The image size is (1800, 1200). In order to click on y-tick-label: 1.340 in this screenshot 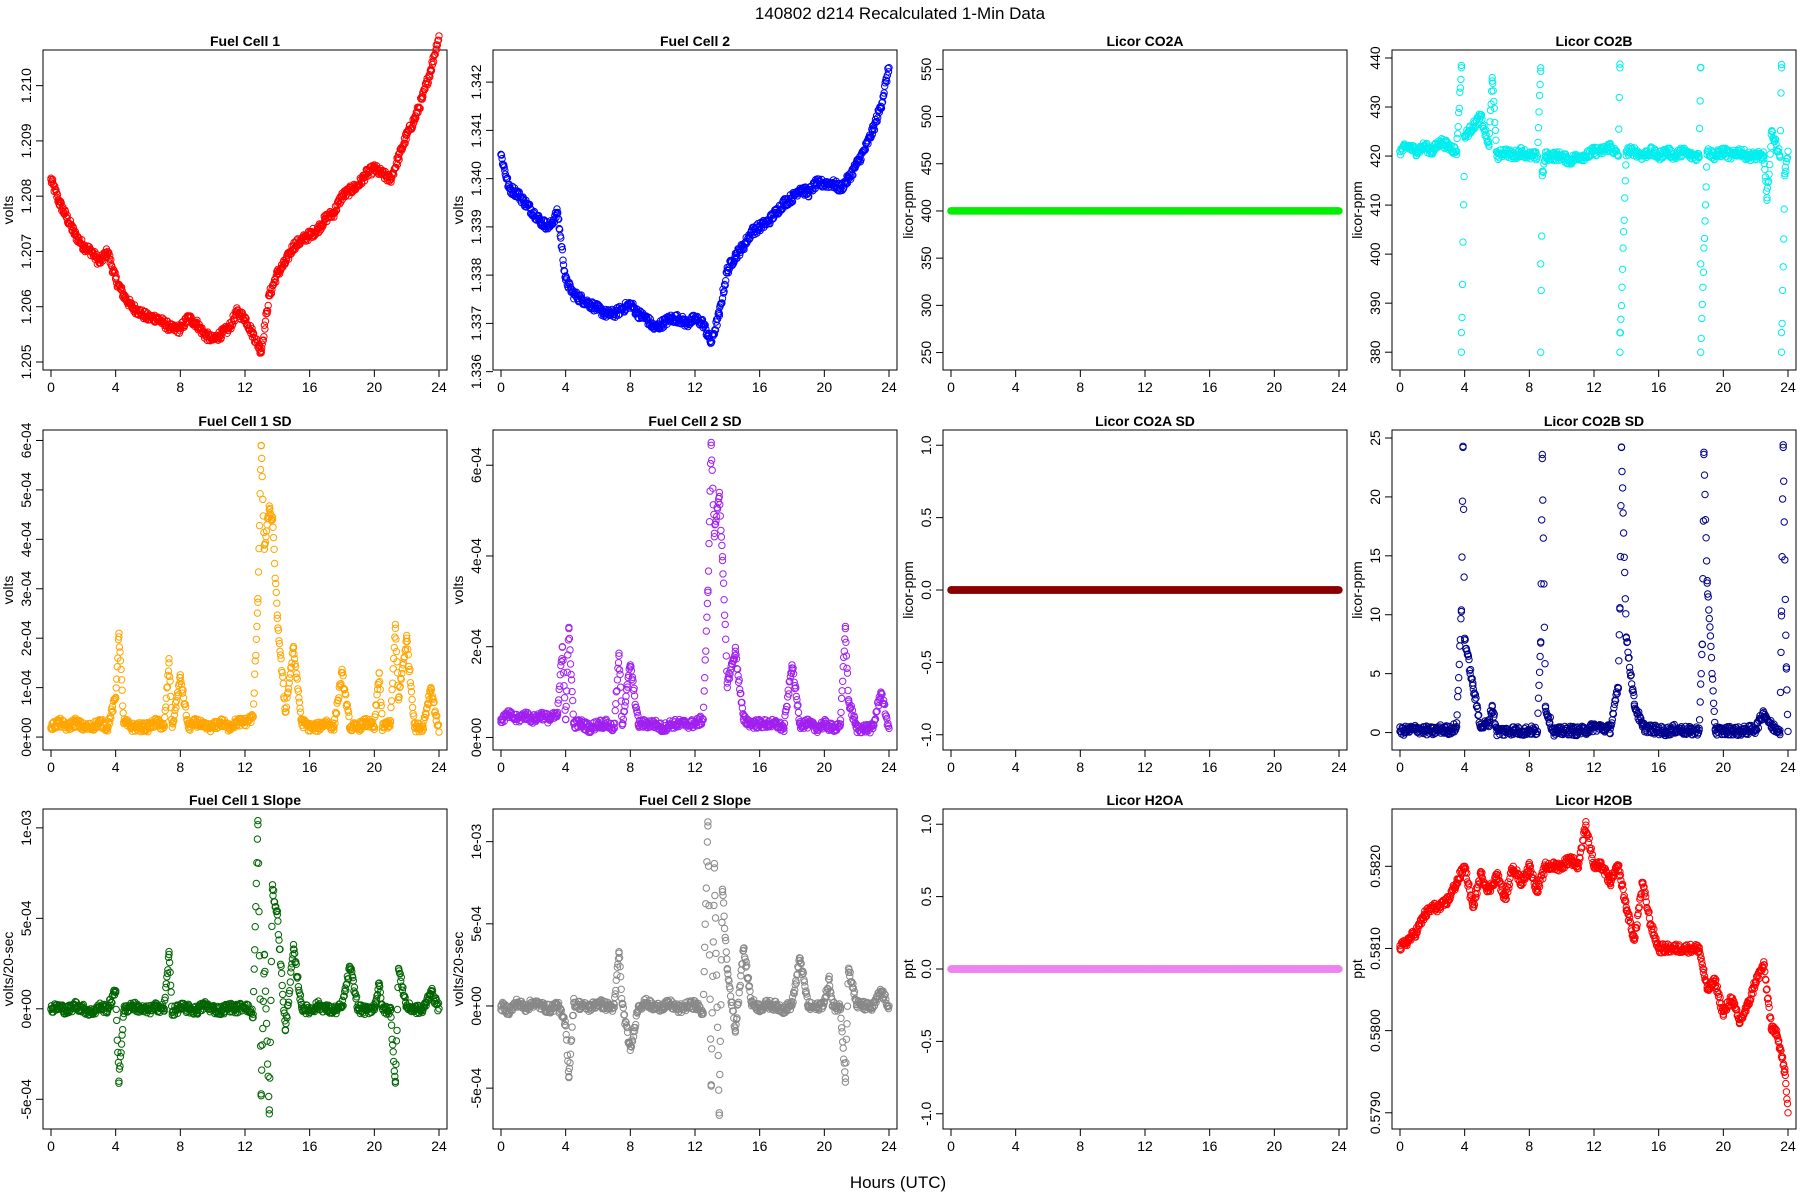, I will do `click(476, 178)`.